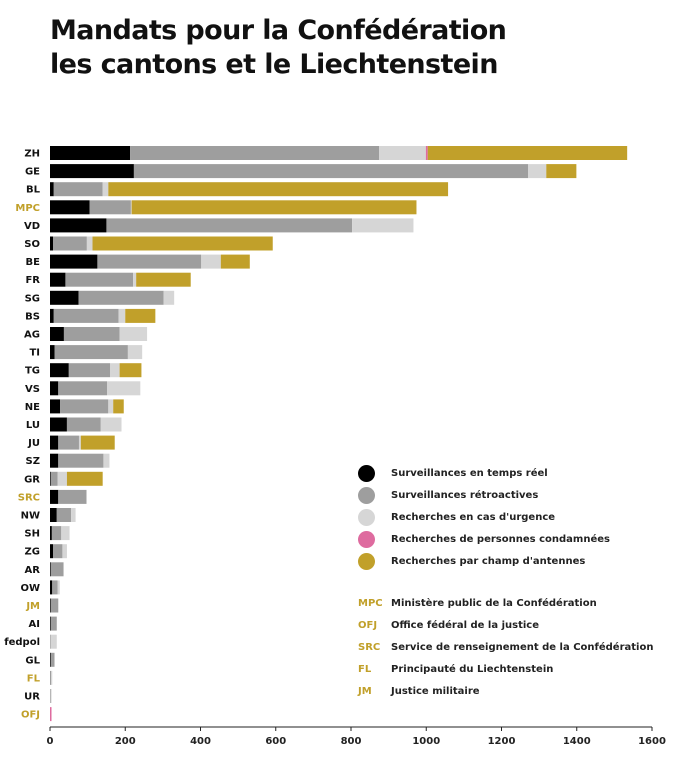  Describe the element at coordinates (515, 625) in the screenshot. I see `abbreviation-item: OFJ Office fédéral de la justice` at that location.